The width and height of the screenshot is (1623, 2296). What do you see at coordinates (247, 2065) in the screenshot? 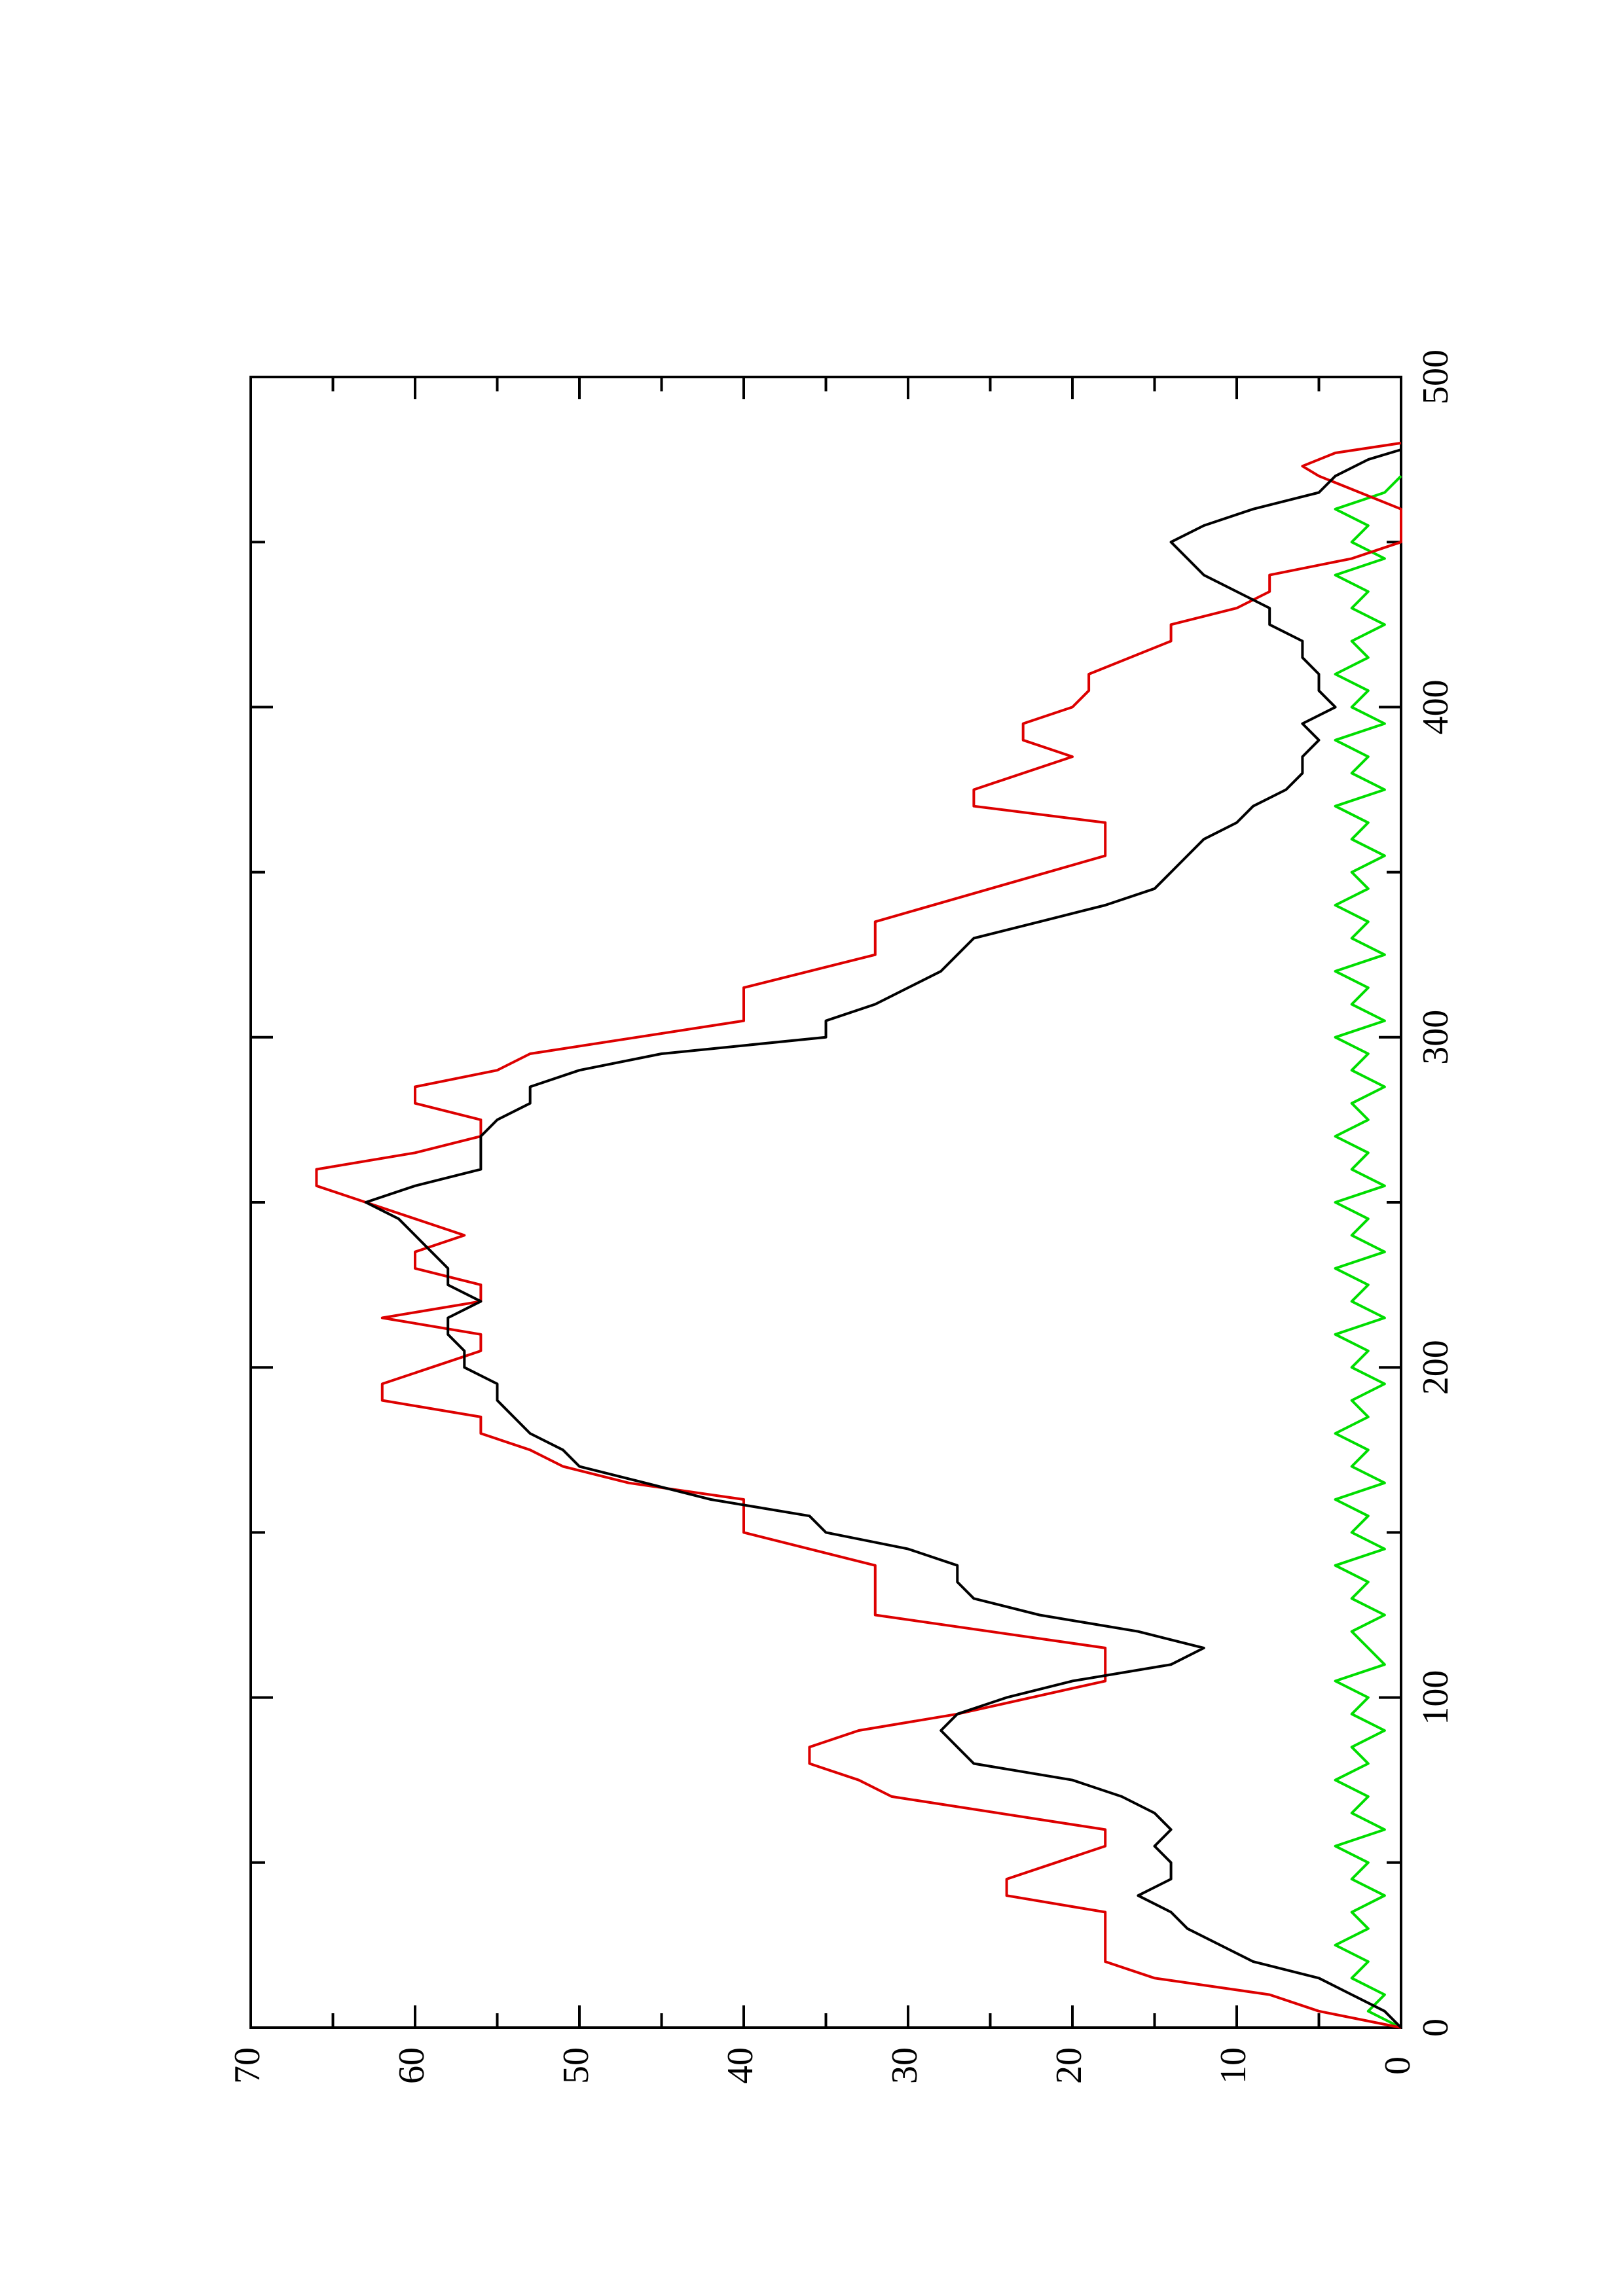
I see `y-tick-label: 70` at bounding box center [247, 2065].